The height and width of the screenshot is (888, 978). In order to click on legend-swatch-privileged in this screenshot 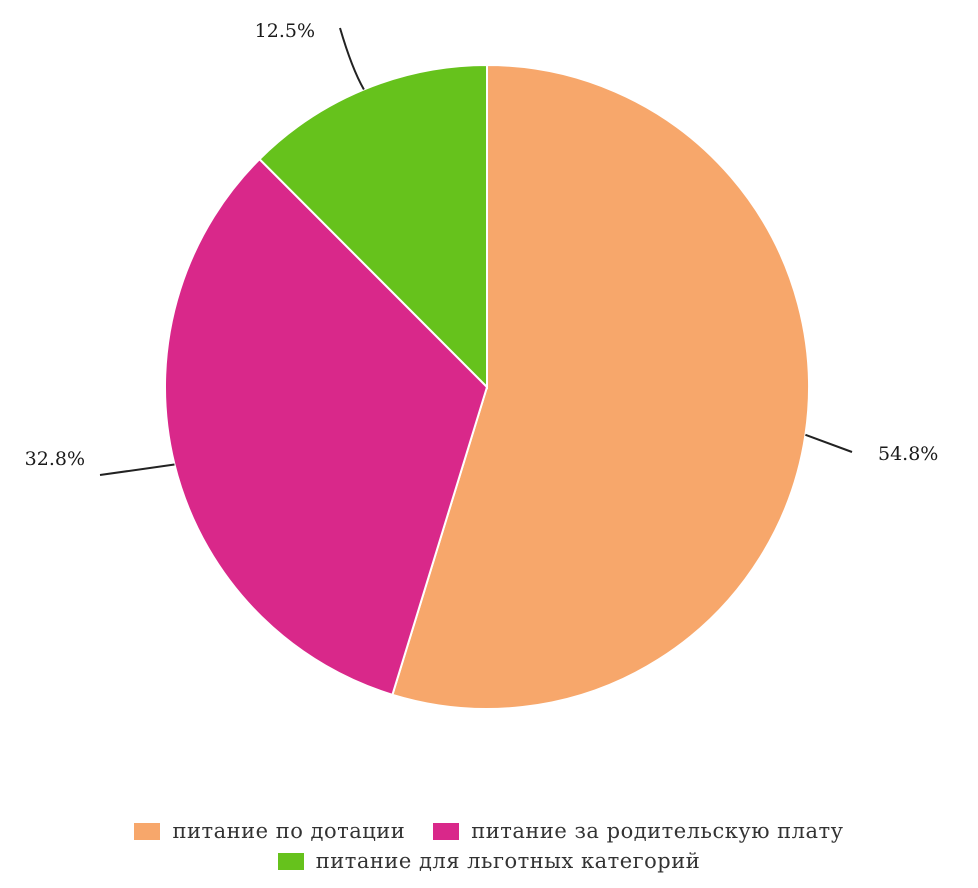, I will do `click(290, 861)`.